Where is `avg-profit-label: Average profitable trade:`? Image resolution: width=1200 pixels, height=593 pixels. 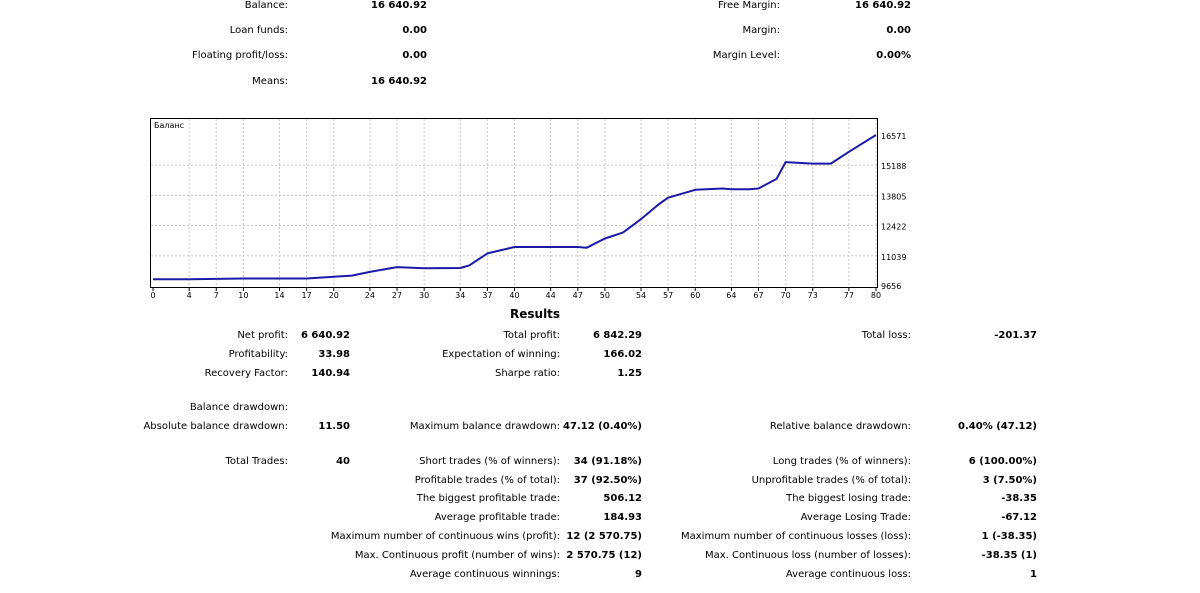
avg-profit-label: Average profitable trade: is located at coordinates (497, 517).